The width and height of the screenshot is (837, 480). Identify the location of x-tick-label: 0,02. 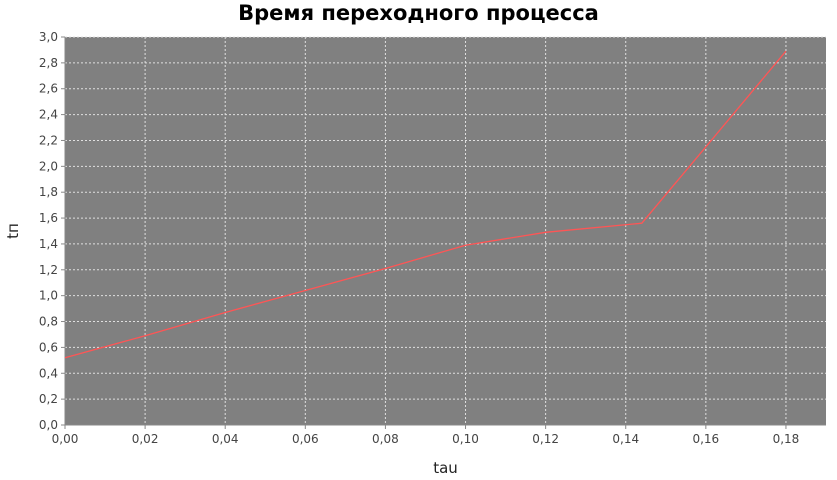
(145, 439).